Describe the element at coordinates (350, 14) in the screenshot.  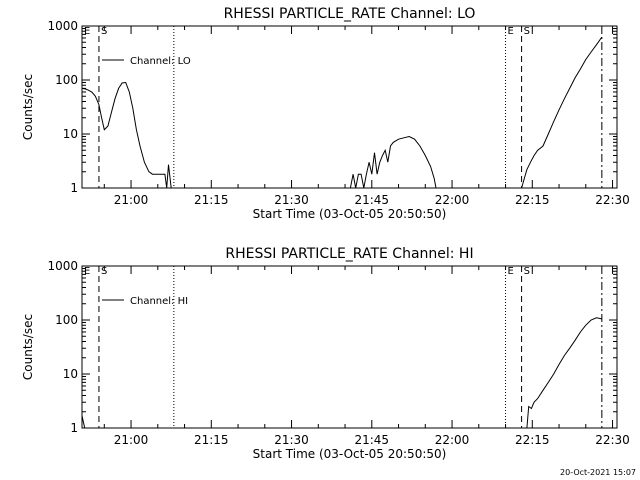
I see `chart-title: RHESSI PARTICLE_RATE Channel: LO` at that location.